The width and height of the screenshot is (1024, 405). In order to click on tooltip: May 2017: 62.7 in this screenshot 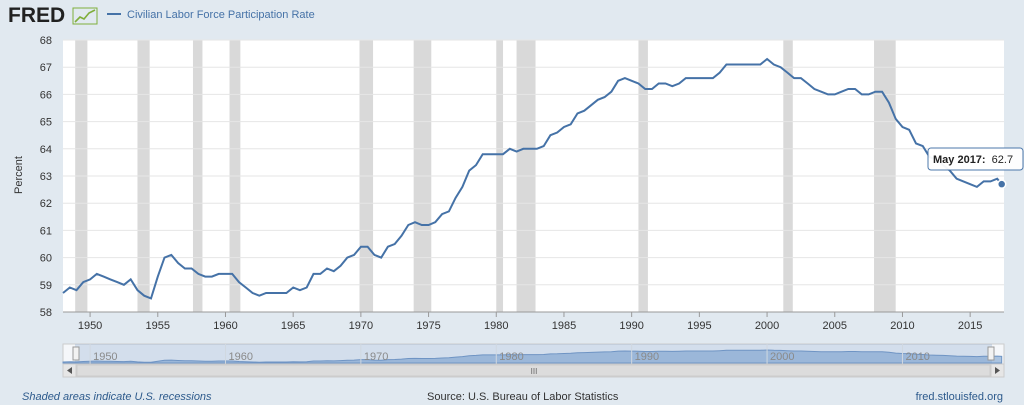, I will do `click(975, 159)`.